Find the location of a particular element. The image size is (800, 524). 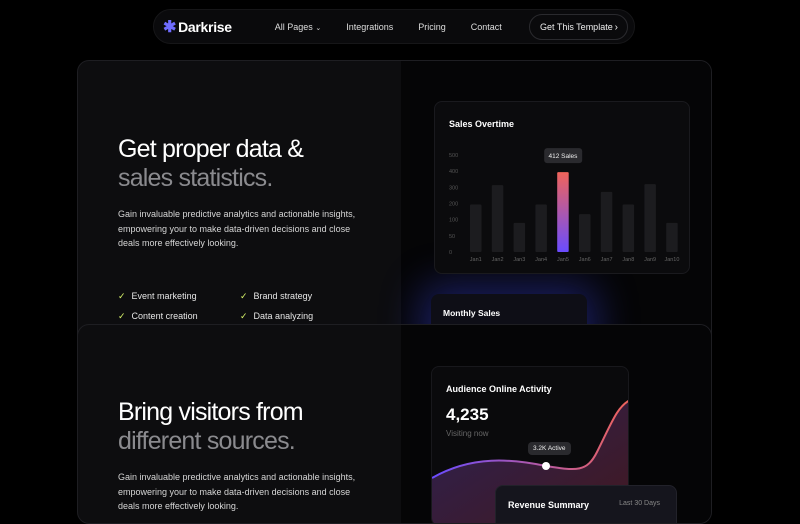

feature-label: Event marketing is located at coordinates (164, 296).